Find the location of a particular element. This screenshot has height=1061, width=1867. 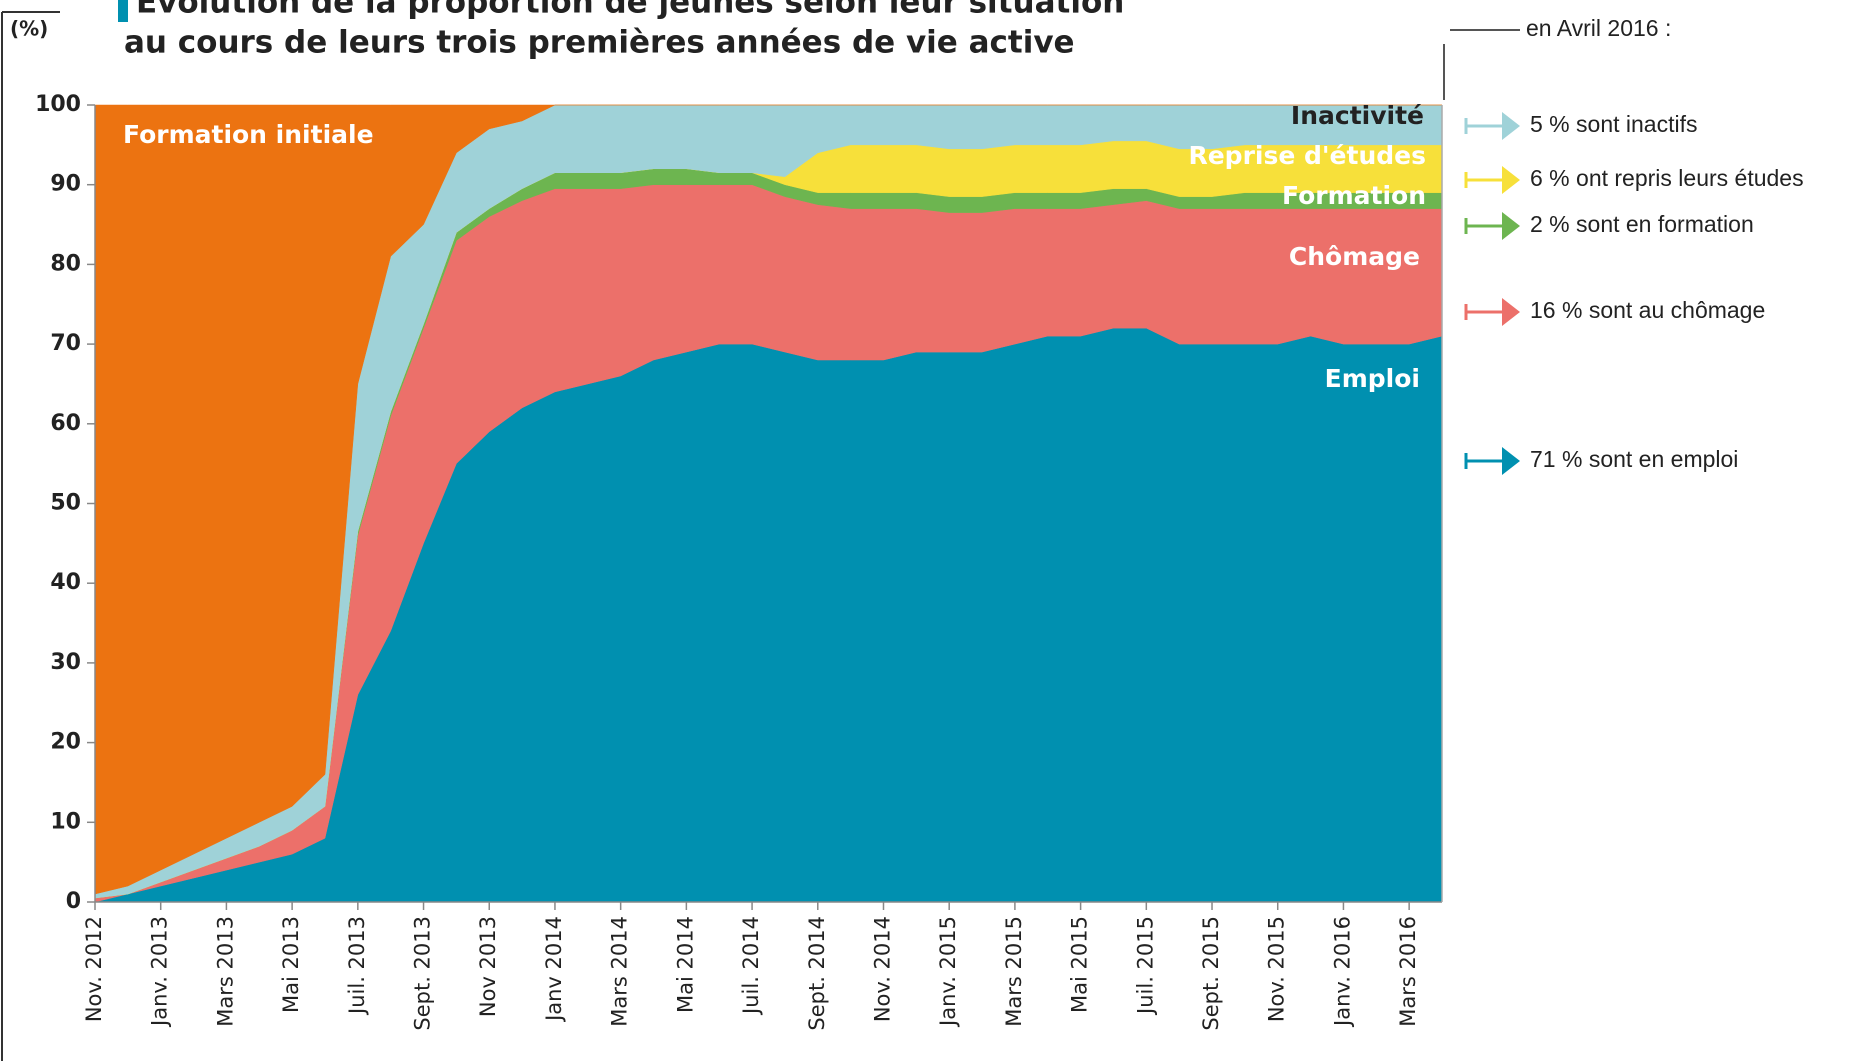

y-tick-label: 30 is located at coordinates (65, 662).